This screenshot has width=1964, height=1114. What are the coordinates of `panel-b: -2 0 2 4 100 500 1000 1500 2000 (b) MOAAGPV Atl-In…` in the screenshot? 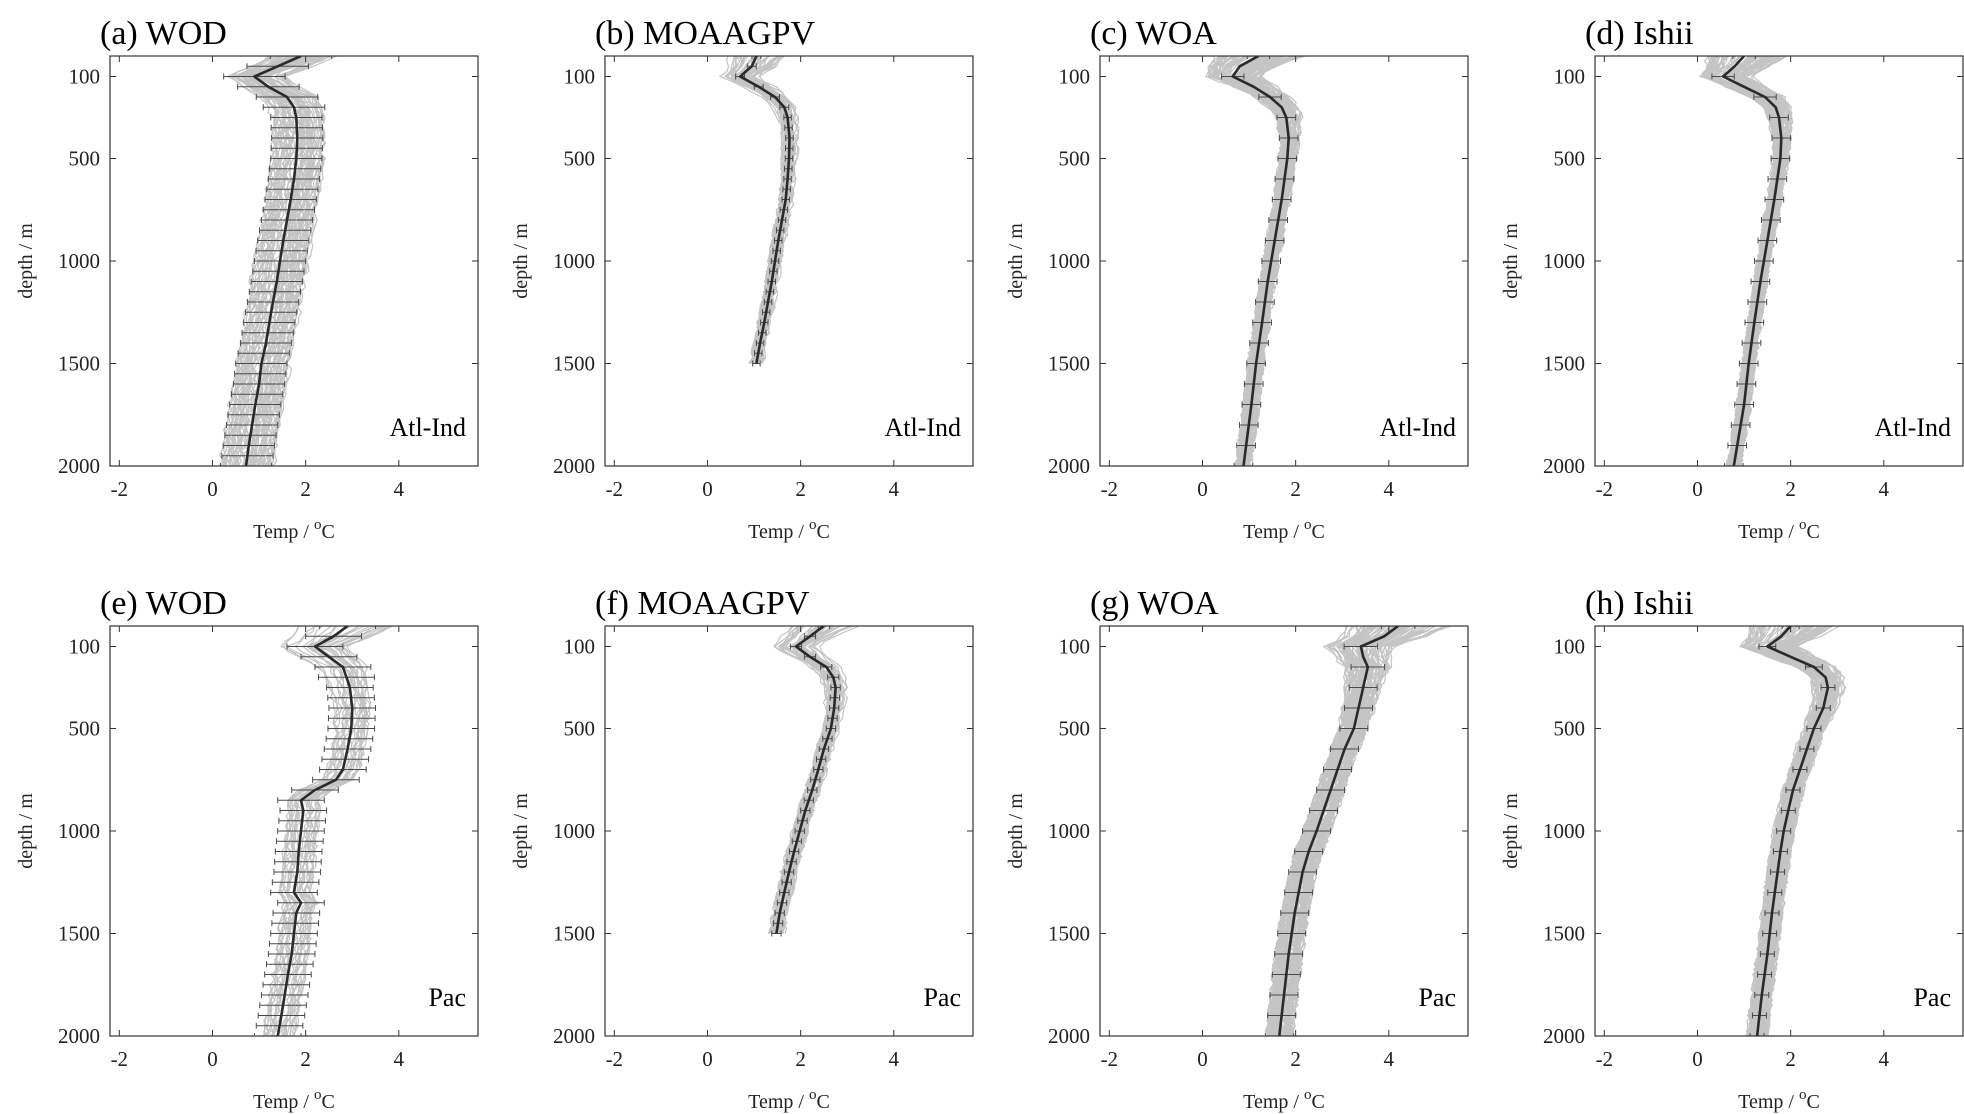 It's located at (742, 279).